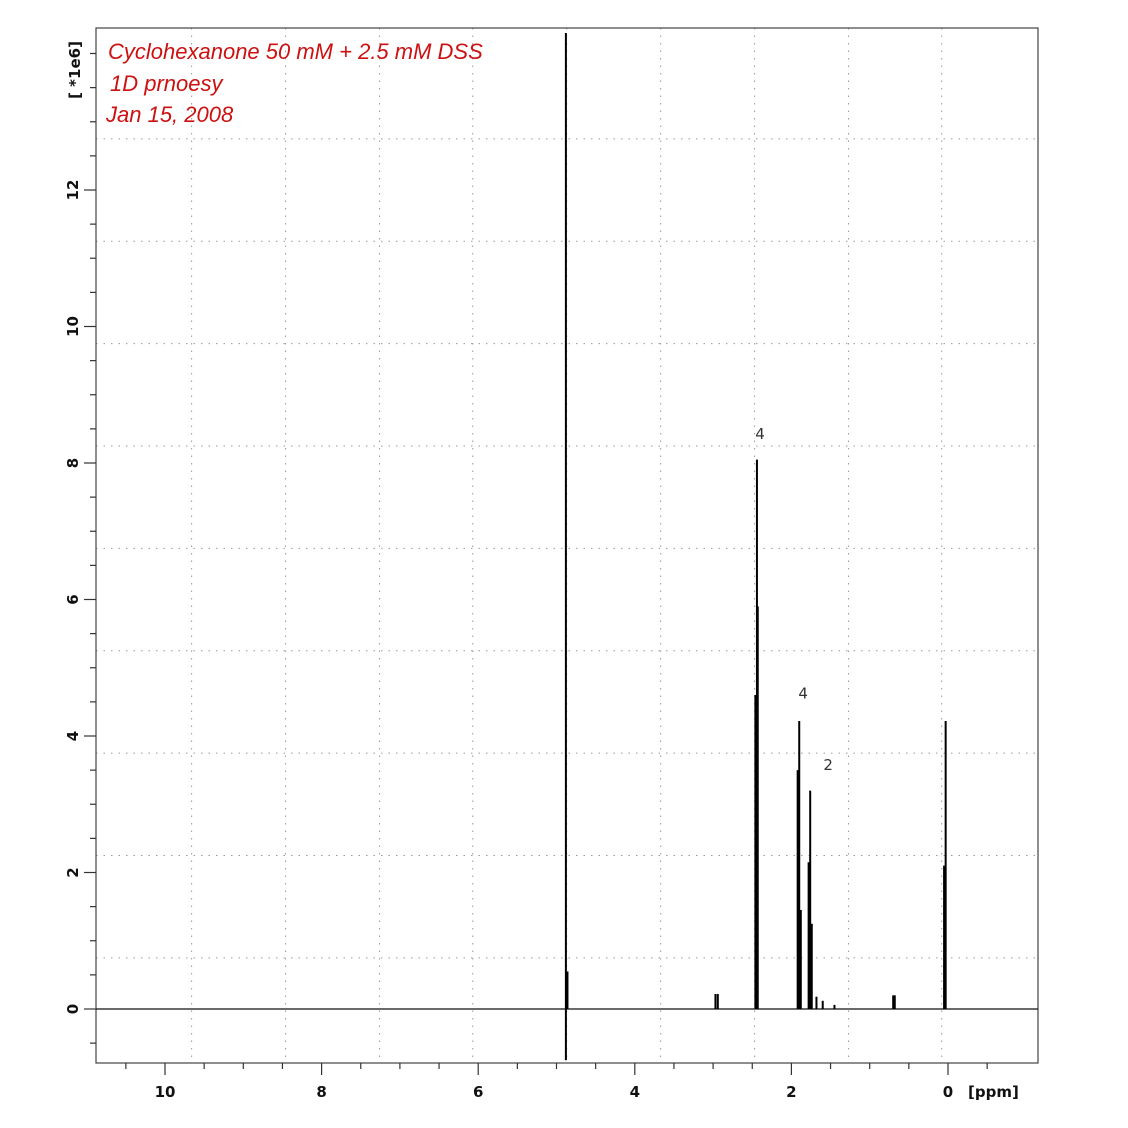 The image size is (1128, 1128). I want to click on peak-label-layer: 4 4 2, so click(794, 599).